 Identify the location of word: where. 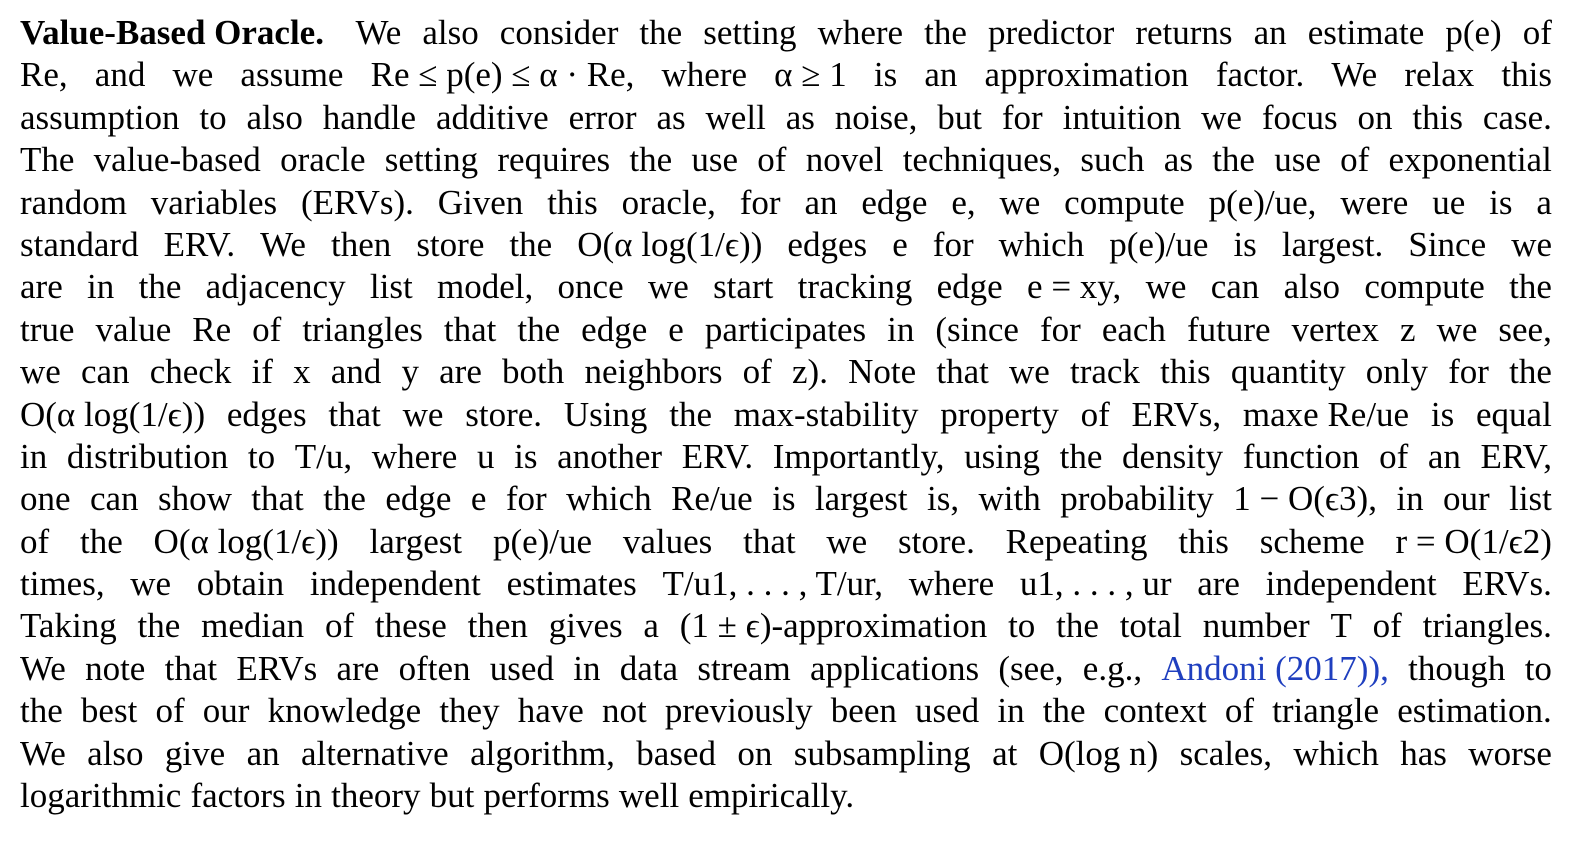
(860, 32).